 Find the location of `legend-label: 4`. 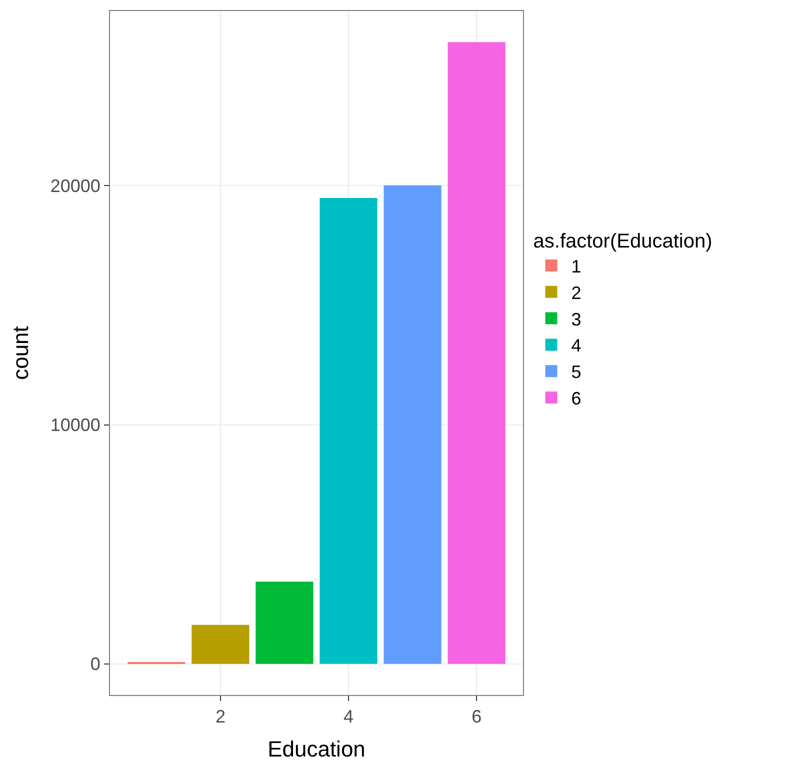

legend-label: 4 is located at coordinates (576, 346).